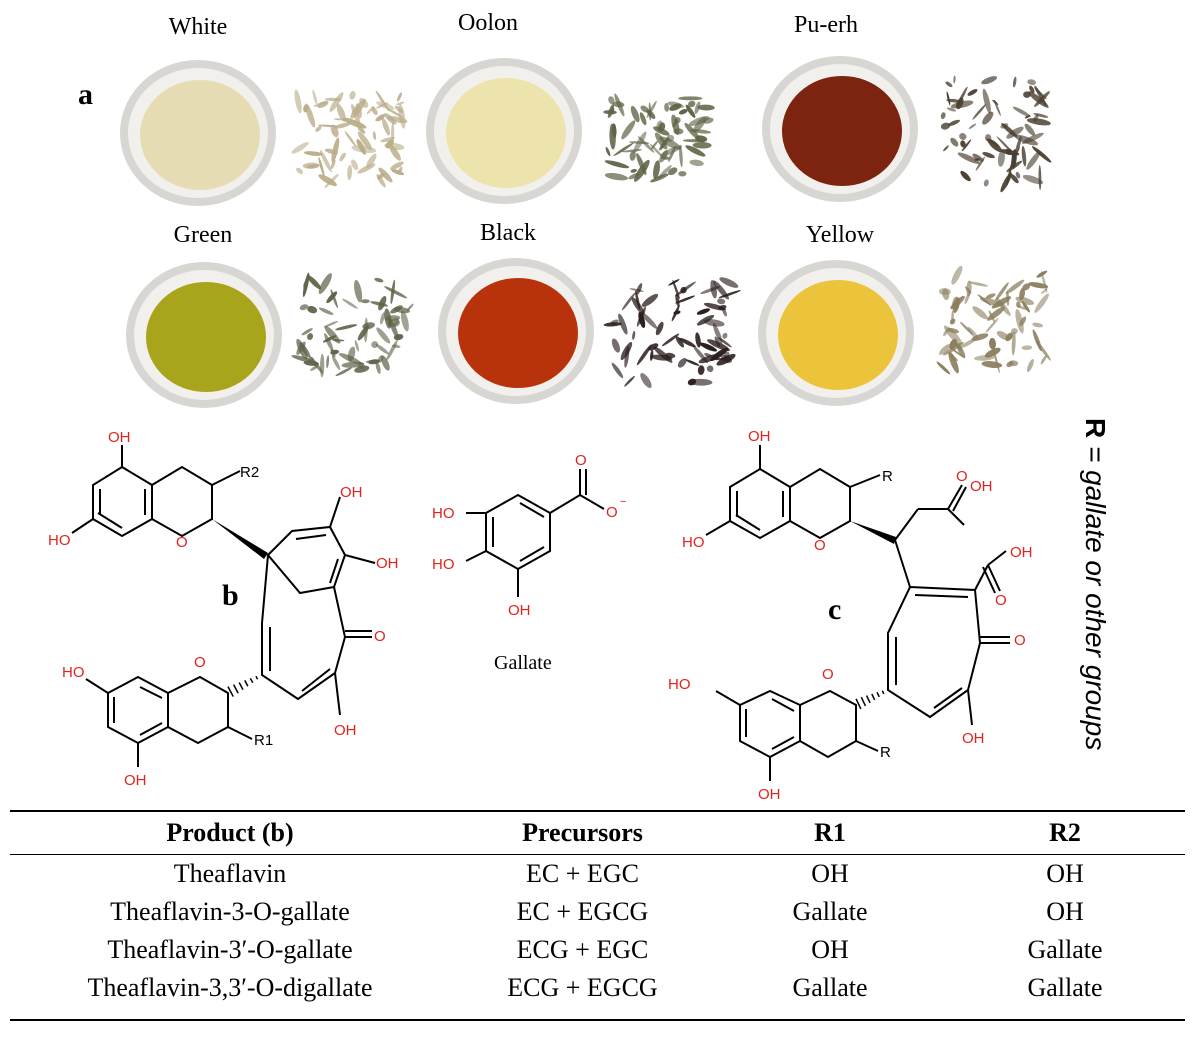 This screenshot has width=1200, height=1037. I want to click on cell-precursors: ECG + EGCG, so click(582, 987).